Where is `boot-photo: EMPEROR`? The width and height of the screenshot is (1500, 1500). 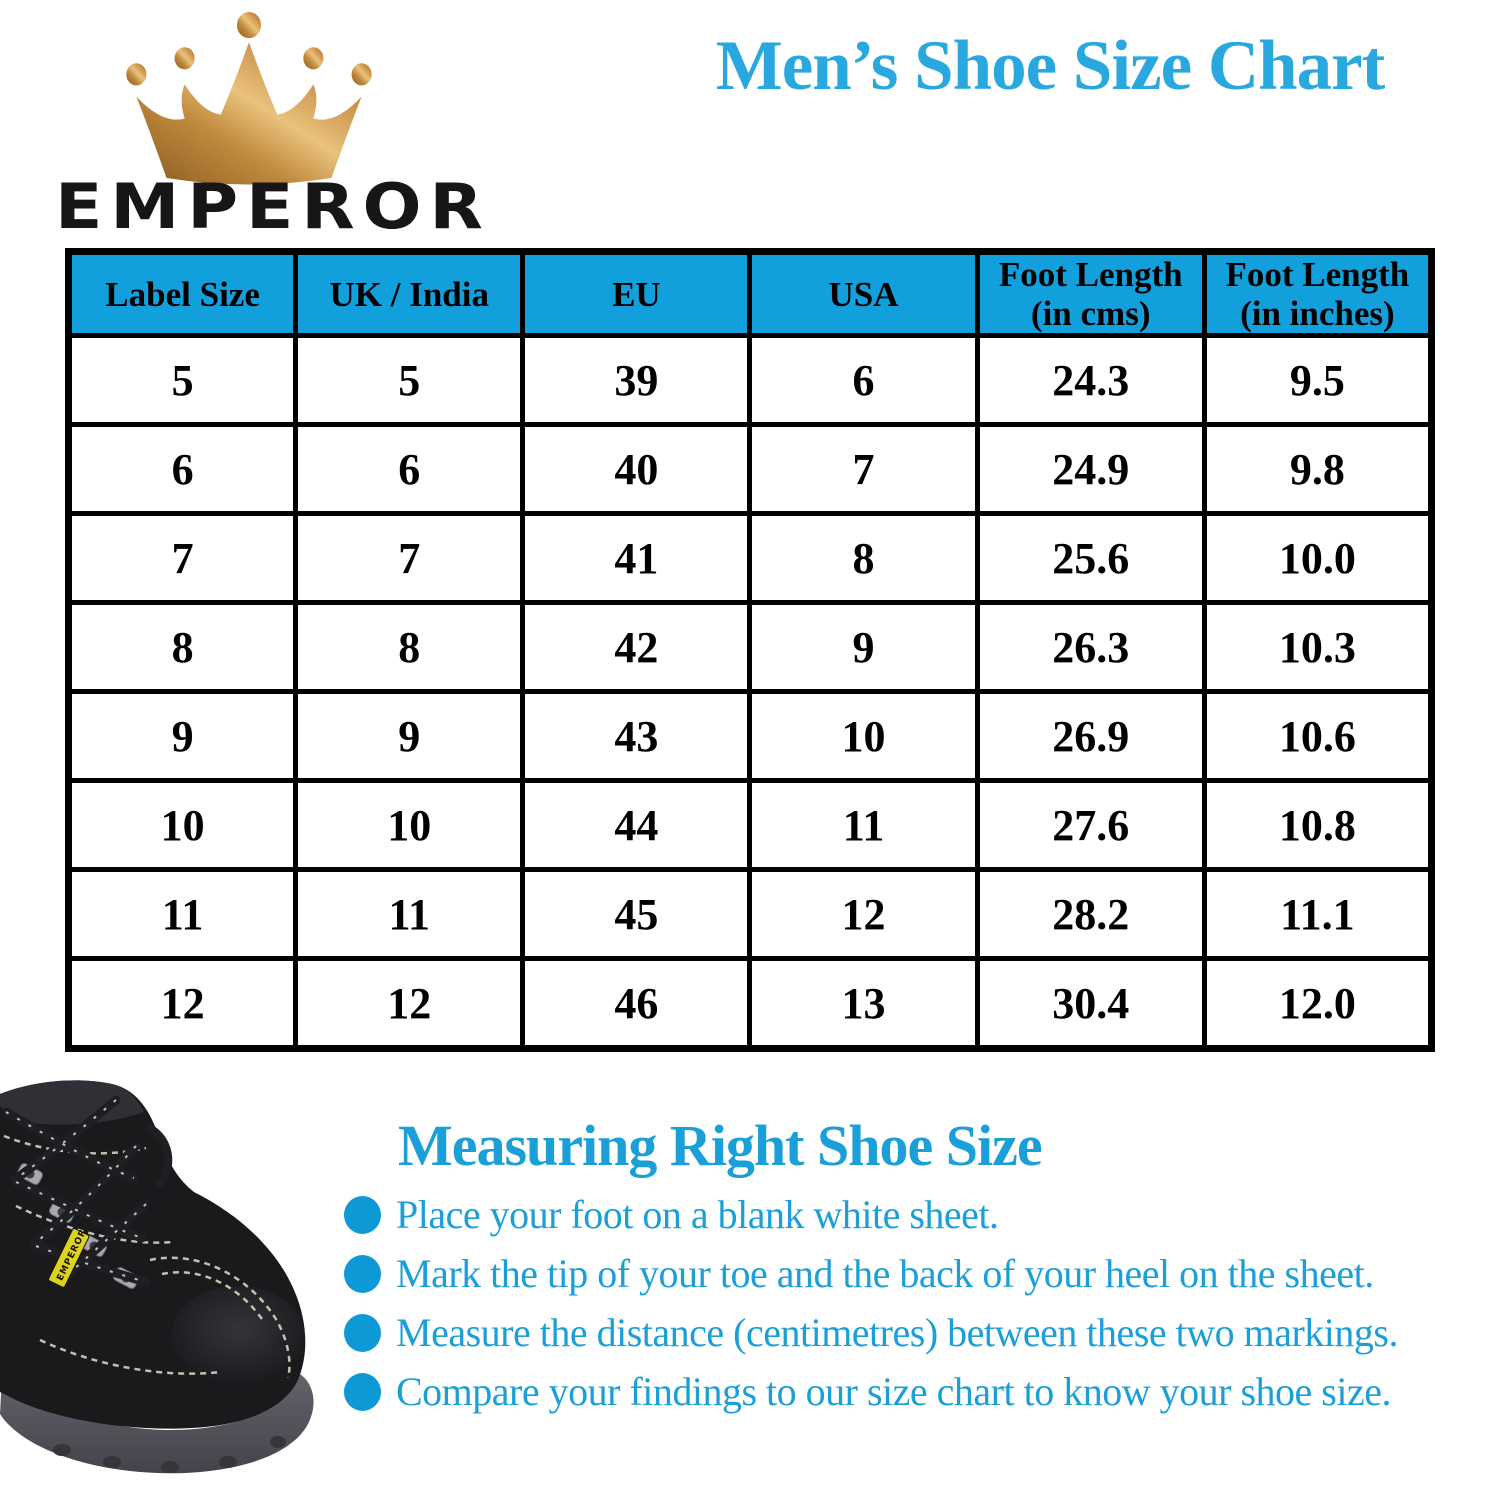
boot-photo: EMPEROR is located at coordinates (157, 1277).